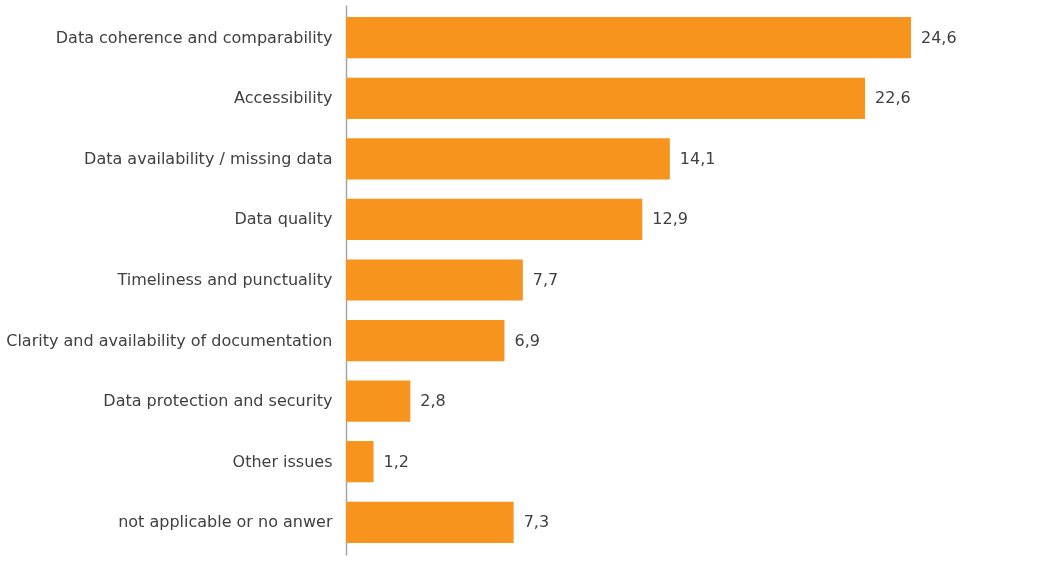 The width and height of the screenshot is (1042, 572). Describe the element at coordinates (670, 219) in the screenshot. I see `data-label: 12,9` at that location.